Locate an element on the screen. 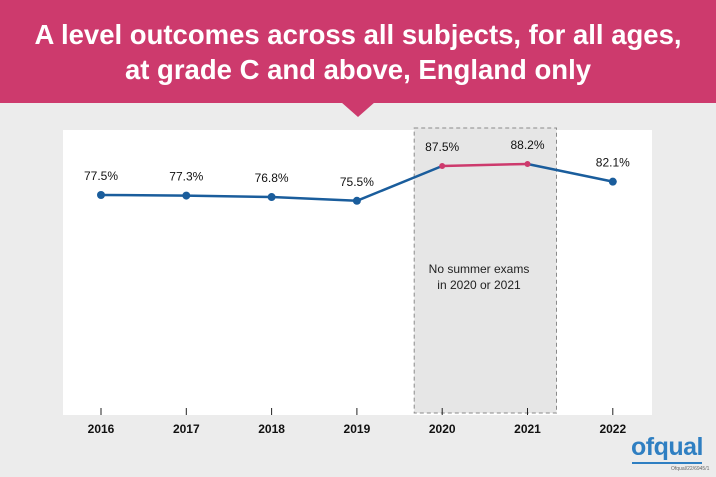  banner-pointer is located at coordinates (358, 109).